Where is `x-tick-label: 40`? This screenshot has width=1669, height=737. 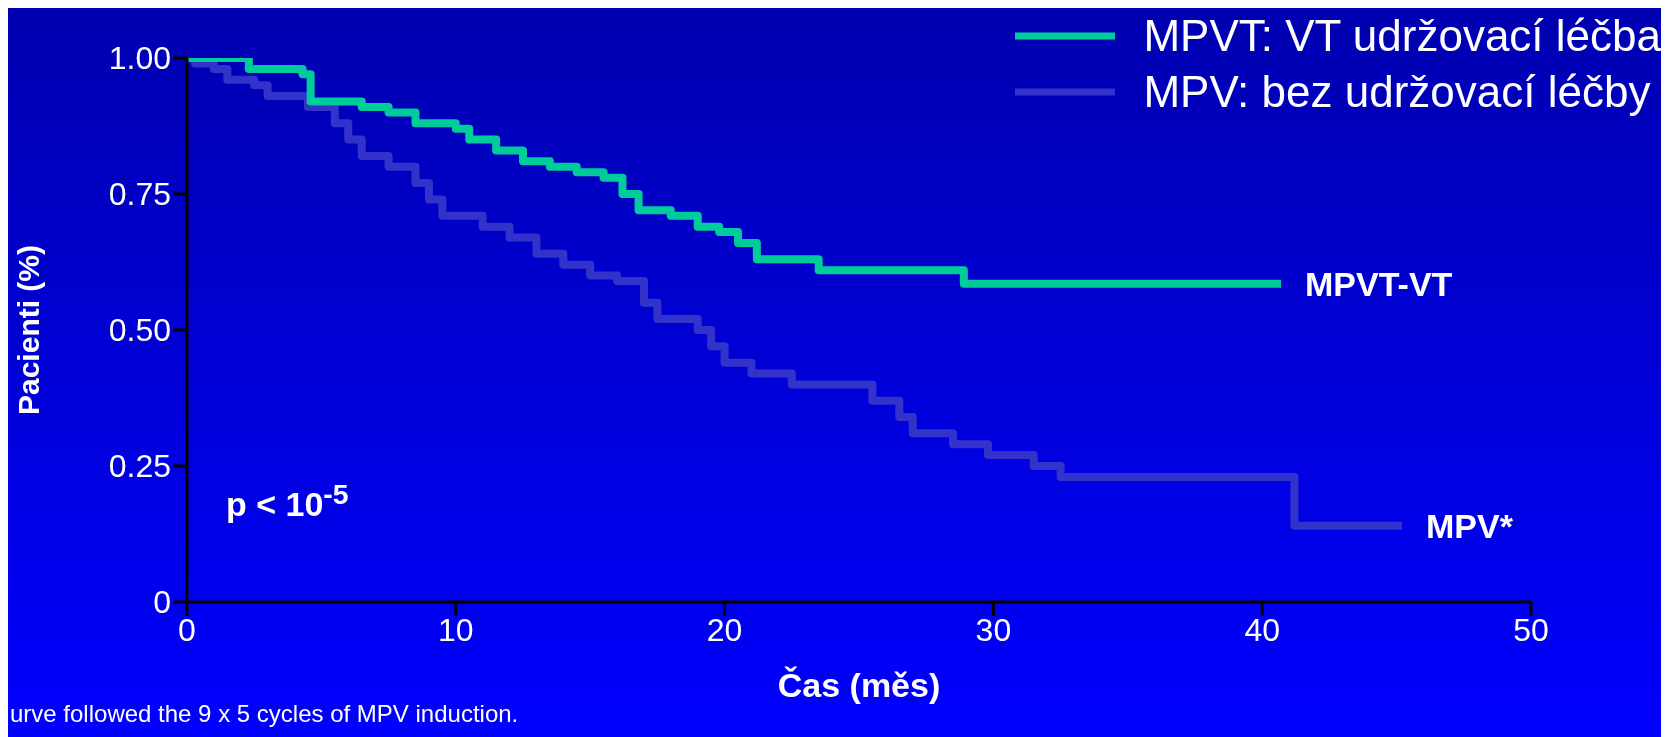
x-tick-label: 40 is located at coordinates (1262, 629).